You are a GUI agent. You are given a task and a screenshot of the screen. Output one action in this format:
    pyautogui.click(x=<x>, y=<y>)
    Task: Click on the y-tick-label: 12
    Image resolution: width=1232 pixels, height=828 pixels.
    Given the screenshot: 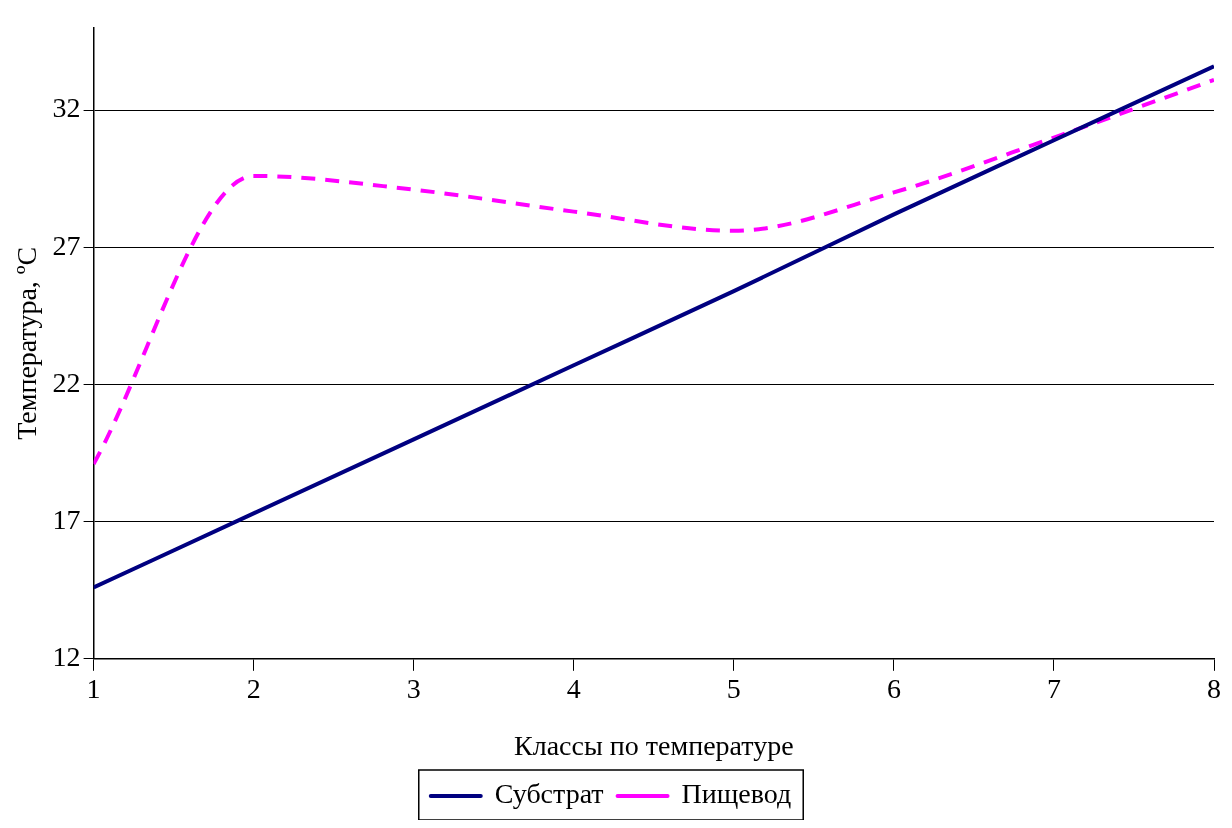 What is the action you would take?
    pyautogui.click(x=66, y=657)
    